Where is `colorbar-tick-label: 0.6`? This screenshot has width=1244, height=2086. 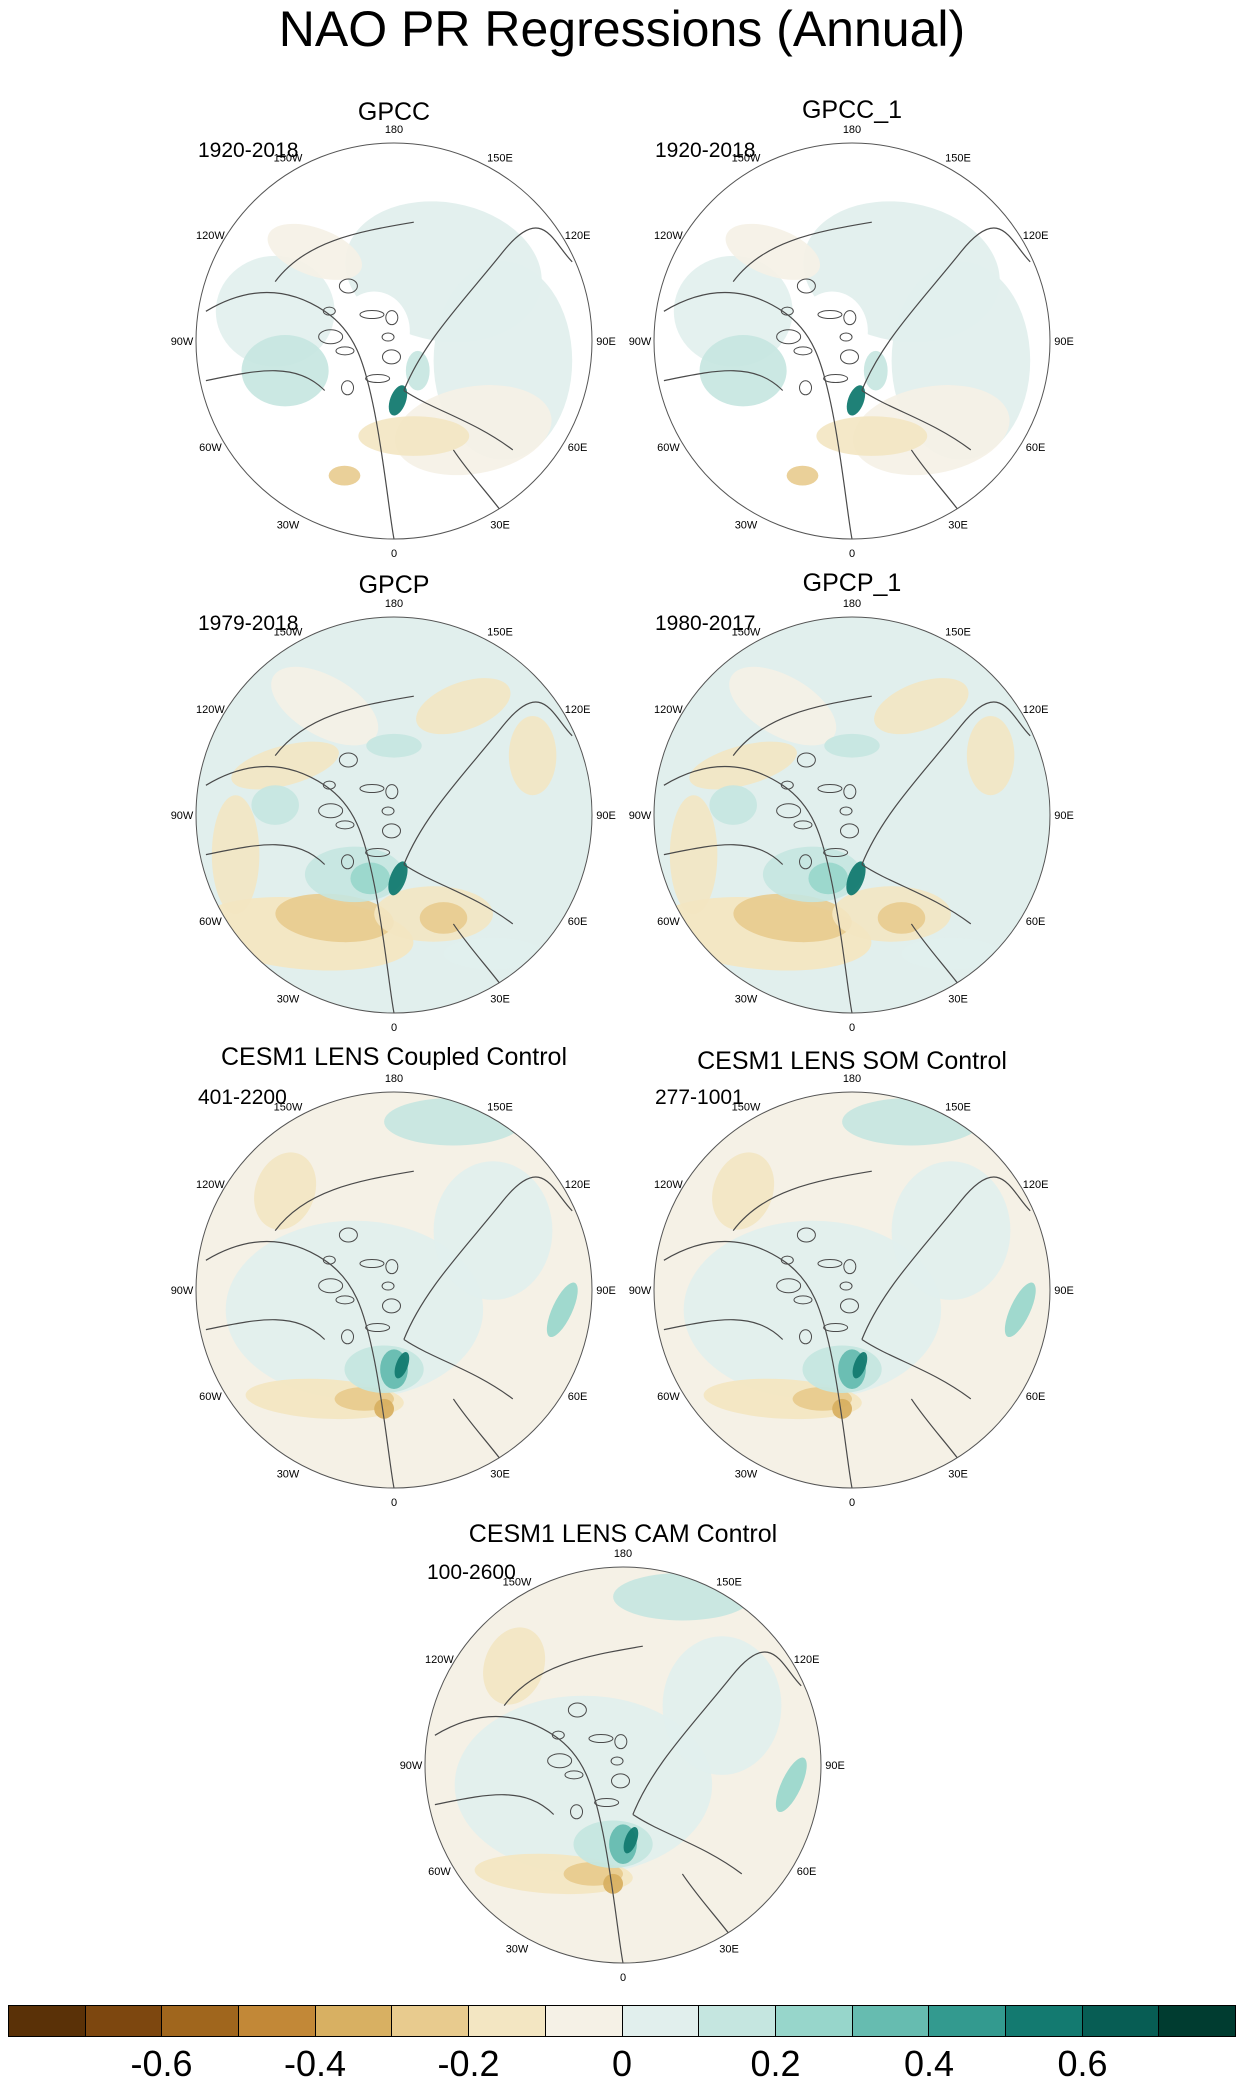
colorbar-tick-label: 0.6 is located at coordinates (1082, 2063).